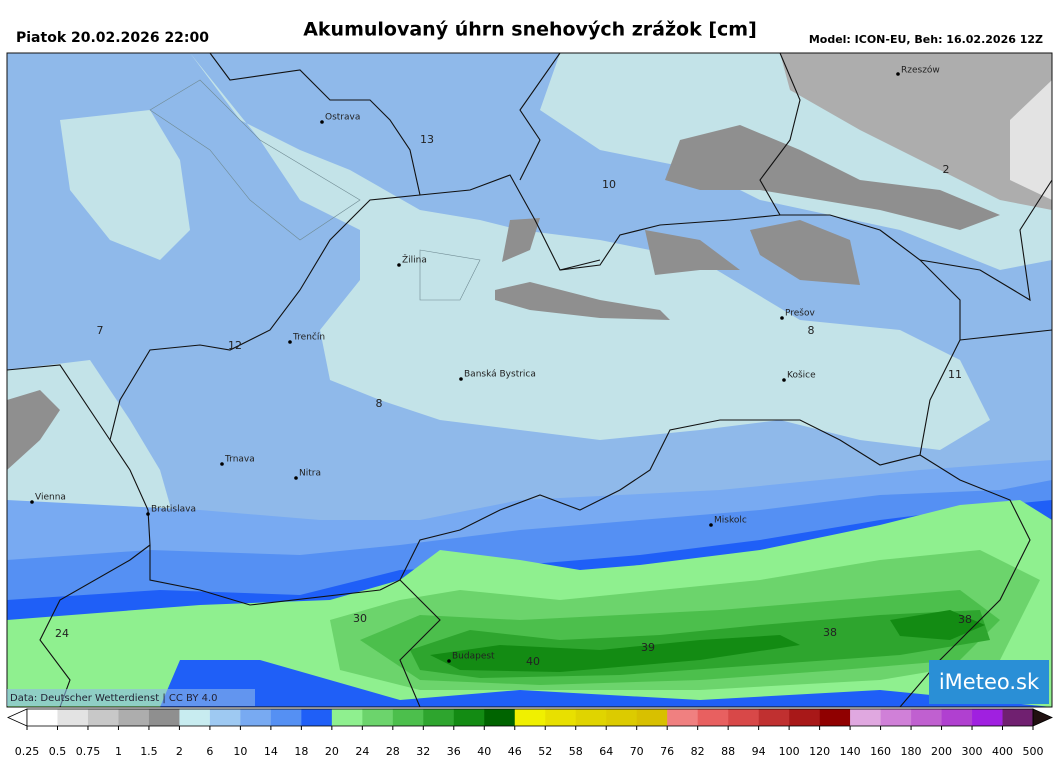  I want to click on colorbar-tick-label: 40, so click(484, 751).